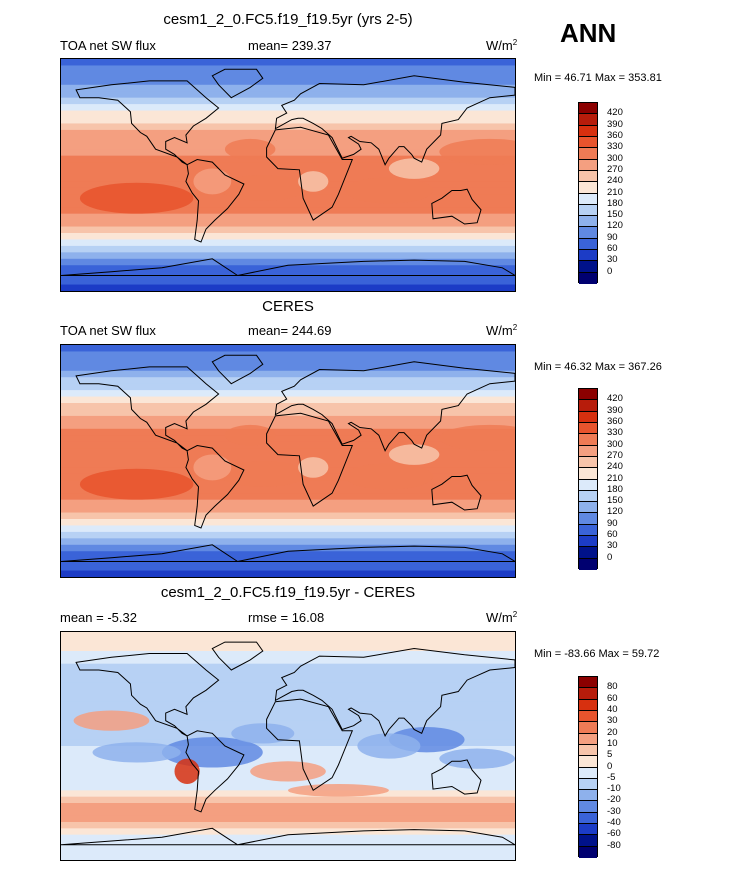 Image resolution: width=733 pixels, height=872 pixels. I want to click on panel-left-label: TOA net SW flux, so click(108, 330).